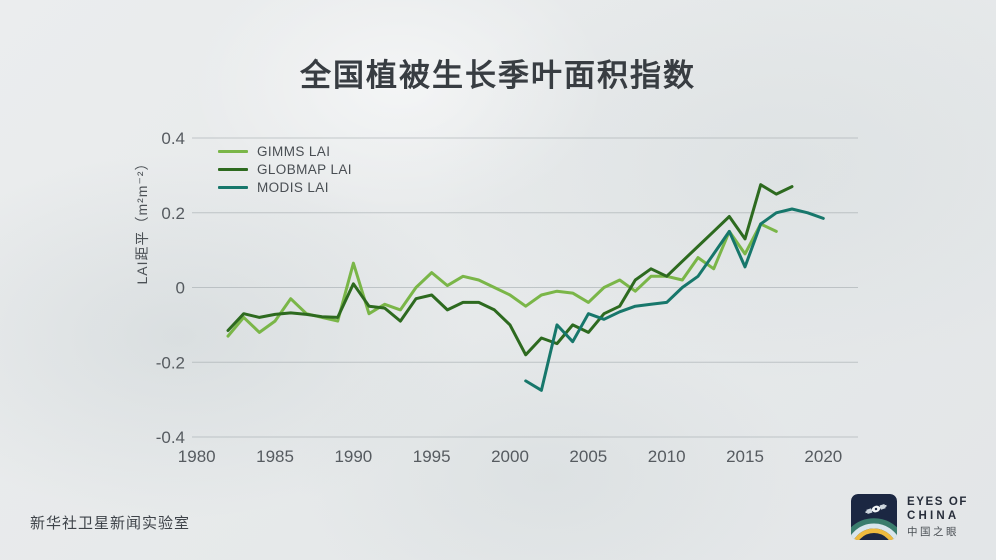 Image resolution: width=996 pixels, height=560 pixels. What do you see at coordinates (233, 187) in the screenshot?
I see `modis-line-swatch-icon` at bounding box center [233, 187].